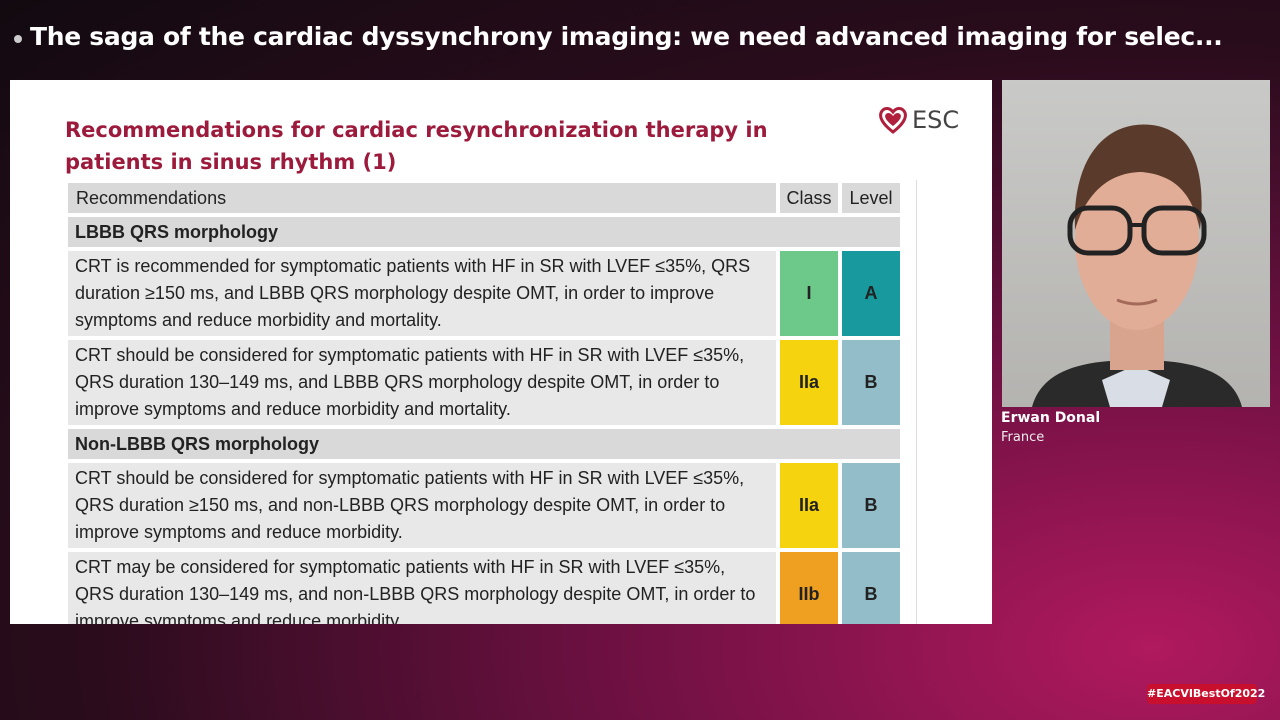  What do you see at coordinates (1023, 437) in the screenshot?
I see `speaker-country: France` at bounding box center [1023, 437].